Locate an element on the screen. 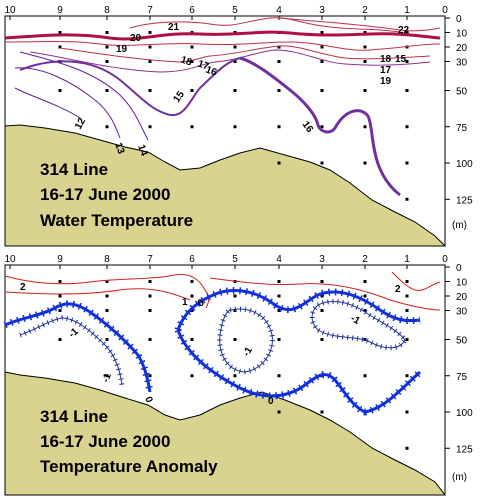 This screenshot has width=480, height=500. depth-label: 10 is located at coordinates (462, 34).